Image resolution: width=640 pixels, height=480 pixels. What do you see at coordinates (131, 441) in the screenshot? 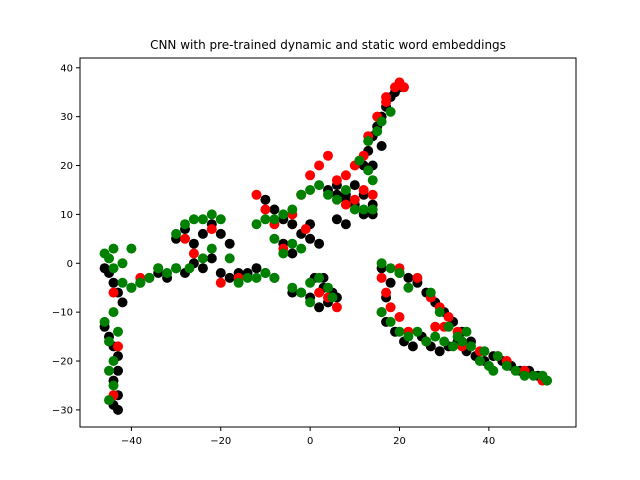
I see `x-tick-label: −40` at bounding box center [131, 441].